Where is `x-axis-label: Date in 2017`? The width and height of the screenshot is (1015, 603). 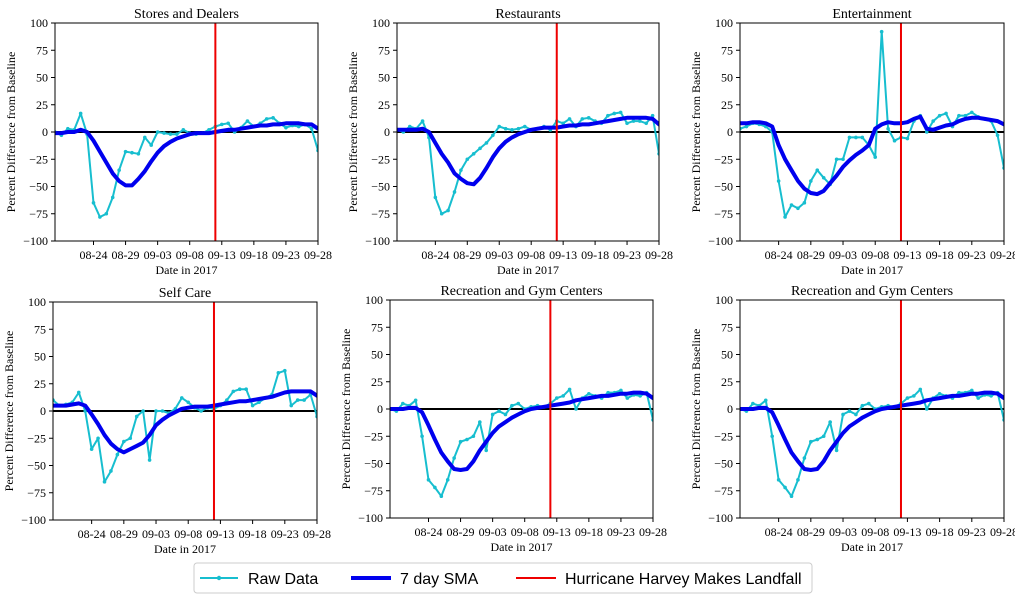
x-axis-label: Date in 2017 is located at coordinates (872, 270).